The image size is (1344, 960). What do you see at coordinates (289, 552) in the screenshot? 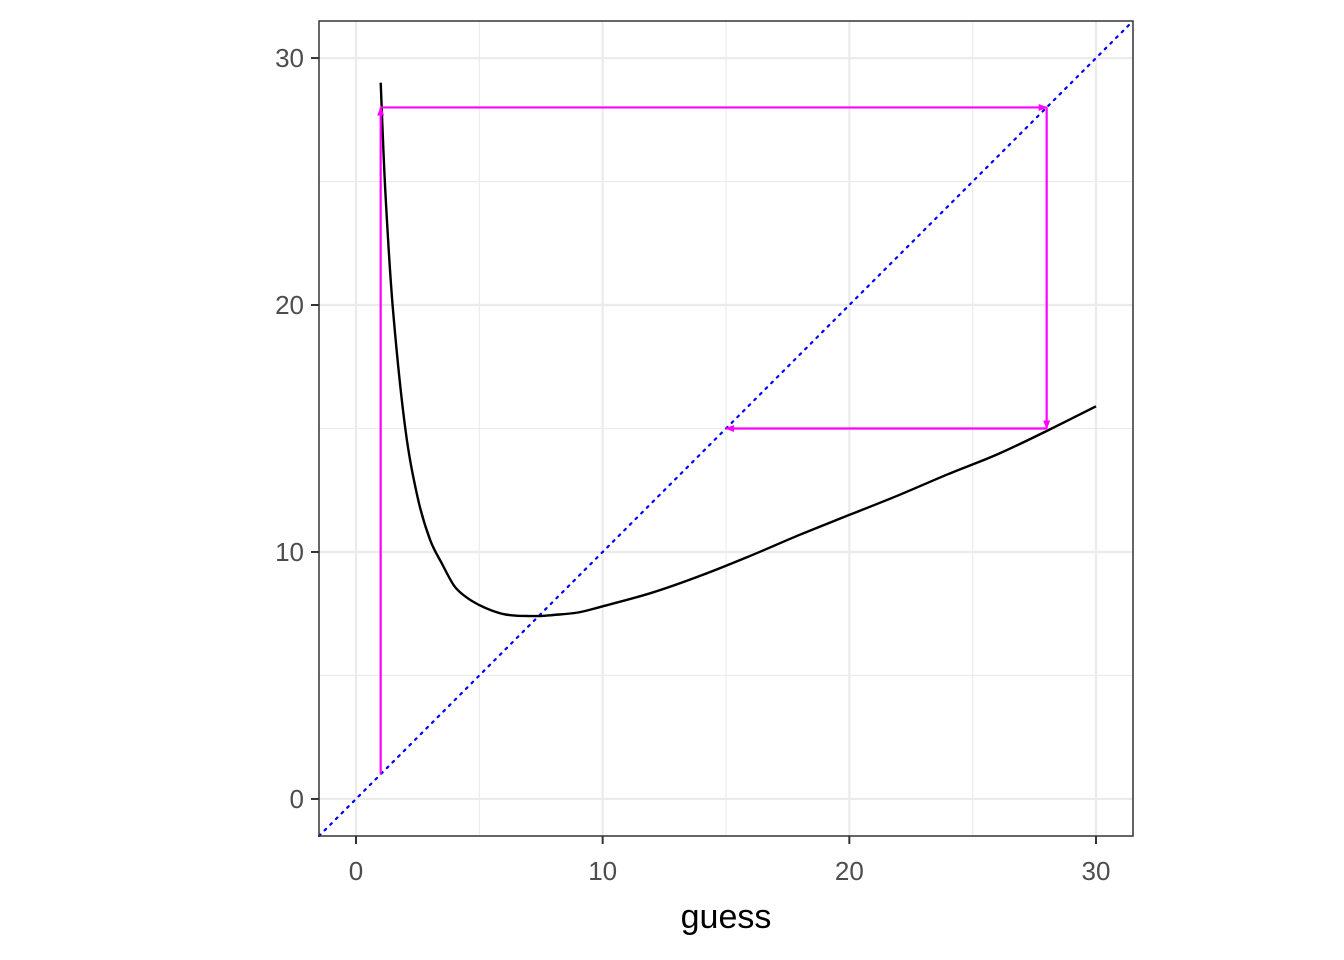
I see `y-tick-label: 10` at bounding box center [289, 552].